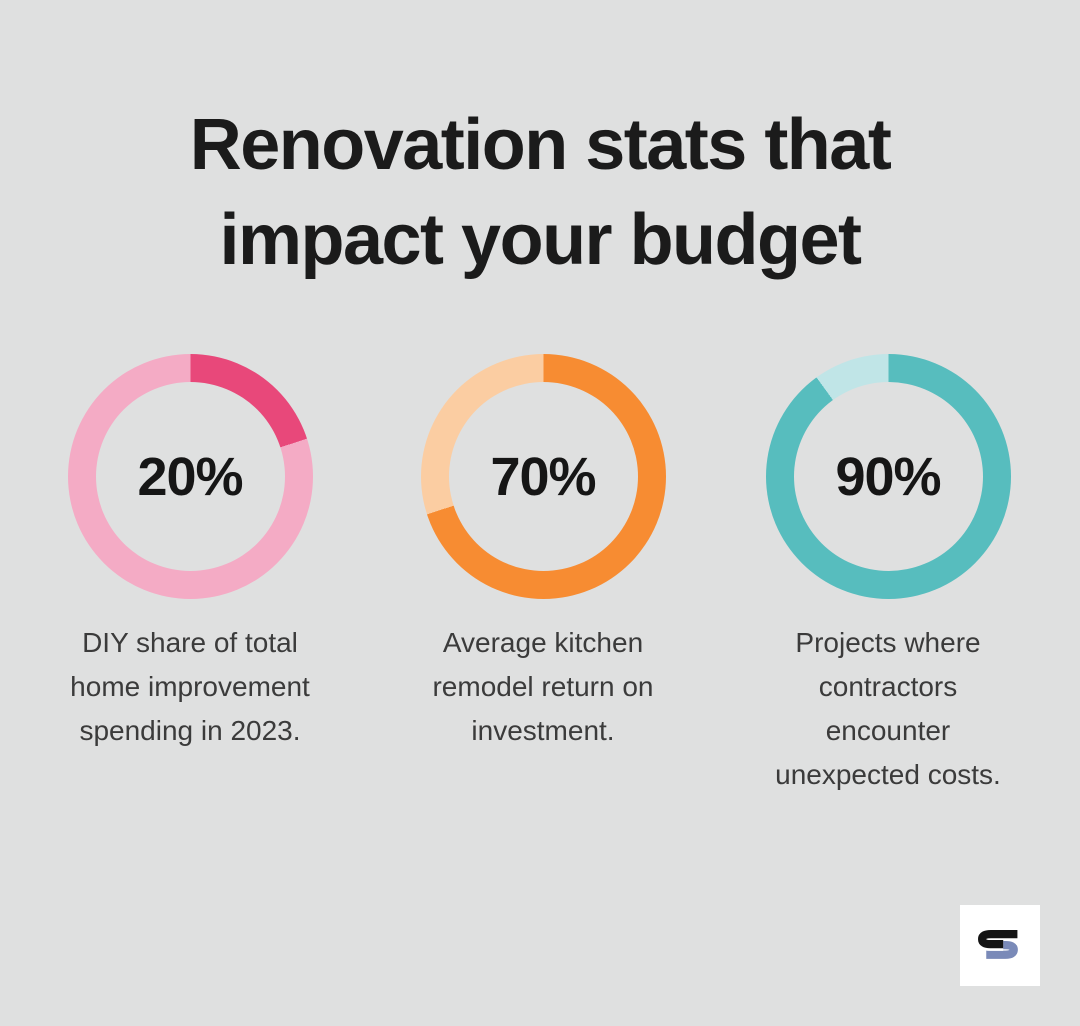 This screenshot has height=1026, width=1080. I want to click on donut-chart-diy-share: 20%, so click(190, 476).